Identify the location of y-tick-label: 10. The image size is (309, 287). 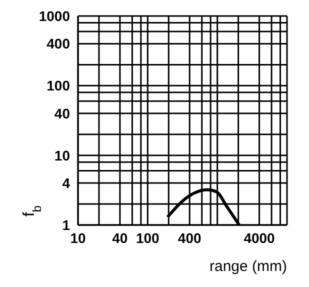
(62, 155).